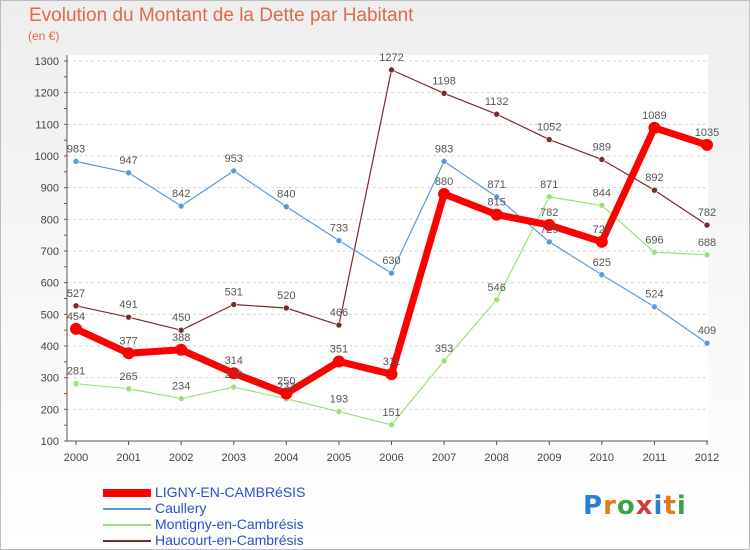 This screenshot has height=550, width=750. I want to click on data-label: 520, so click(286, 296).